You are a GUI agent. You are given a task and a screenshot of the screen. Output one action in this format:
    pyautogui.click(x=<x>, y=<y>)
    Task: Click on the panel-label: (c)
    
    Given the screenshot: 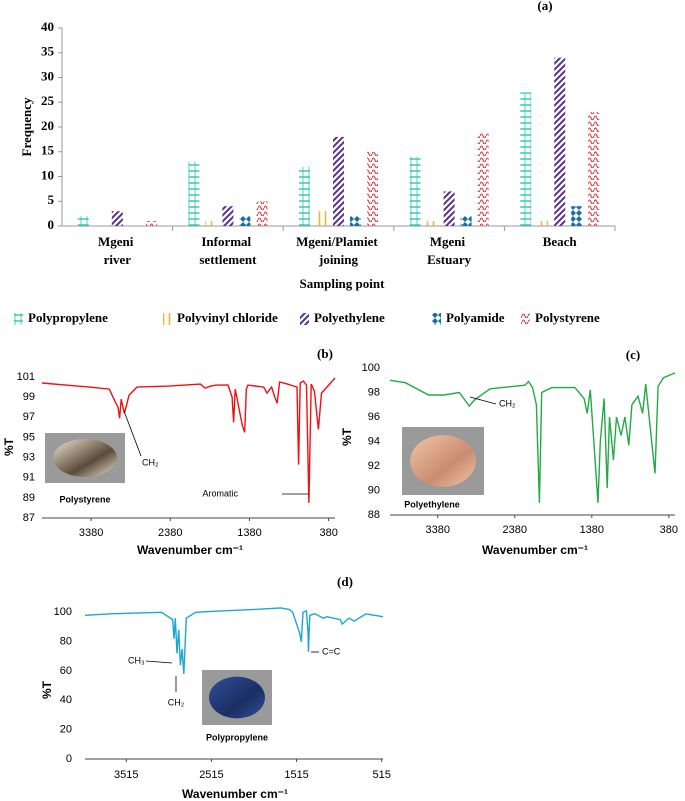 What is the action you would take?
    pyautogui.click(x=633, y=354)
    